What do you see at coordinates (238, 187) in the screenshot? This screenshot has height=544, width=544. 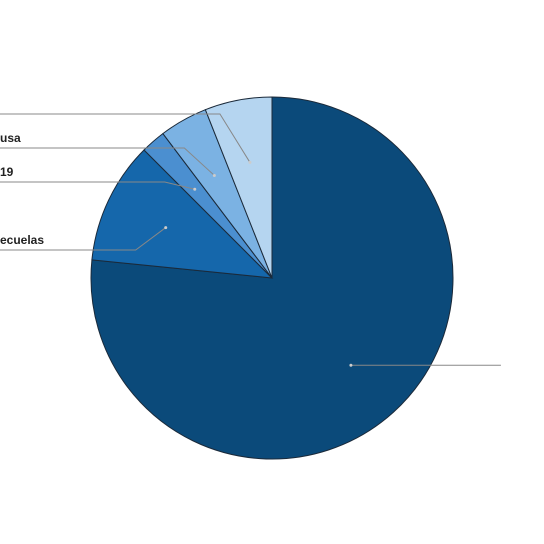 I see `pie-slice` at bounding box center [238, 187].